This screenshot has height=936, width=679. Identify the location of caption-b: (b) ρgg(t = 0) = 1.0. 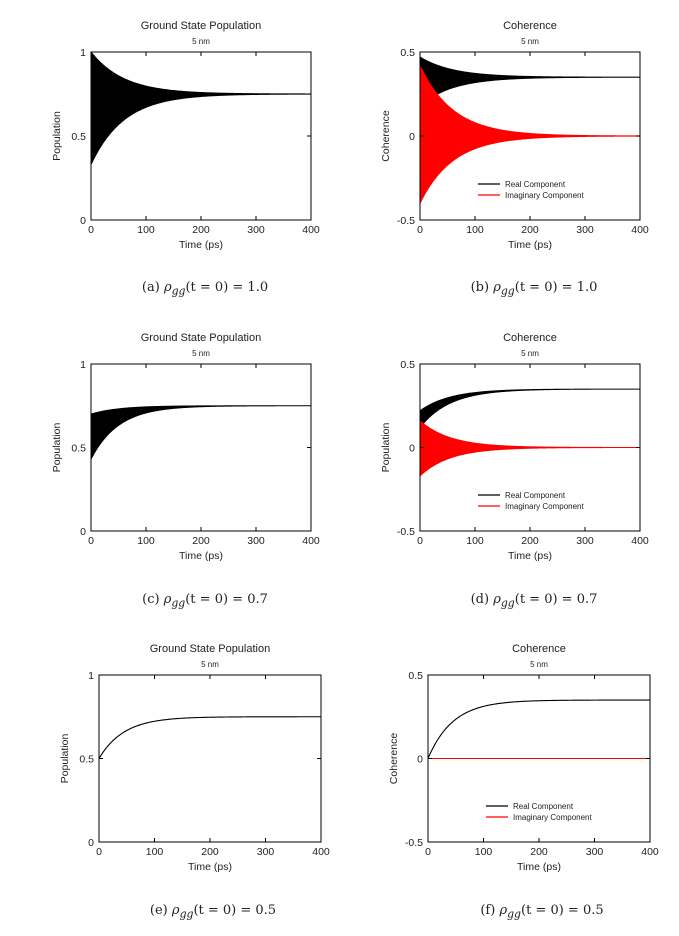
(534, 289).